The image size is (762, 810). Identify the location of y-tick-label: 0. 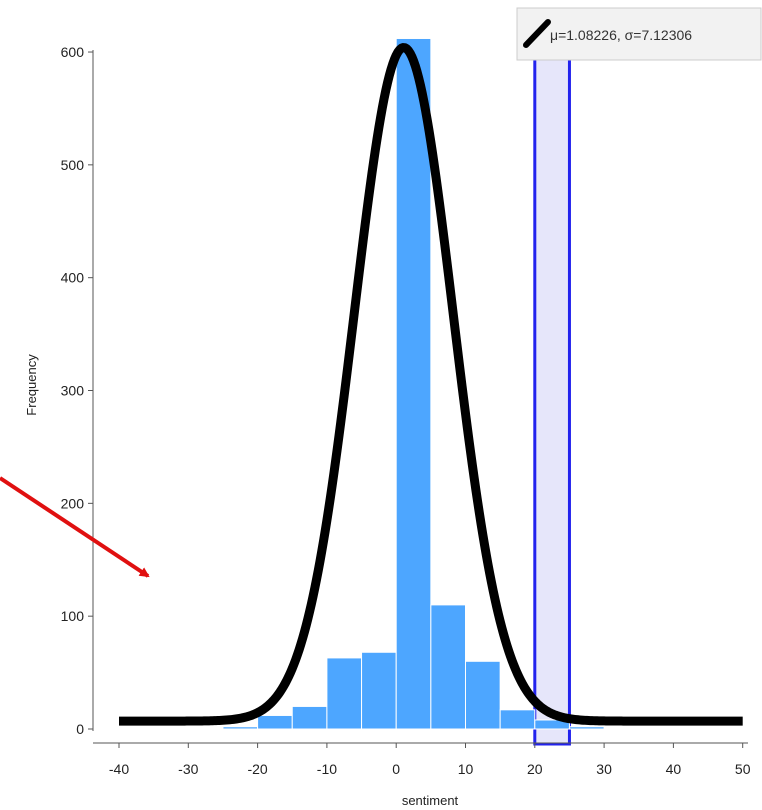
(80, 729).